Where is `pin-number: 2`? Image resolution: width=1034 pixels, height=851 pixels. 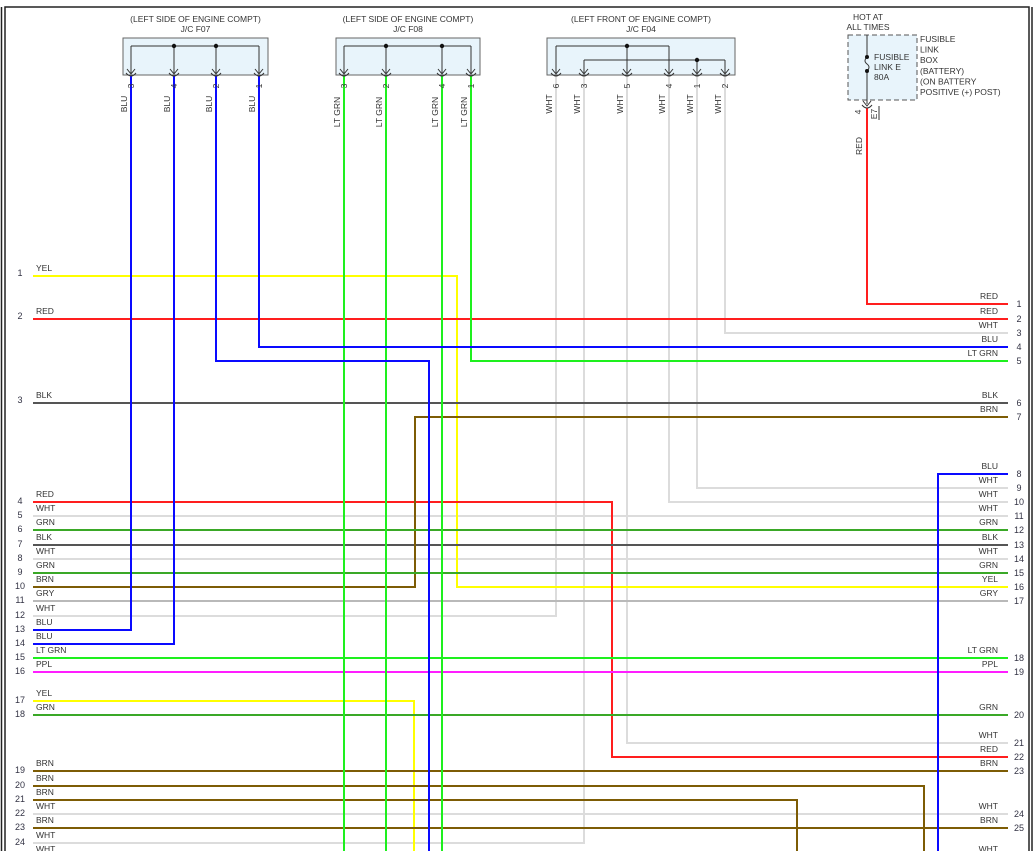
pin-number: 2 is located at coordinates (216, 85).